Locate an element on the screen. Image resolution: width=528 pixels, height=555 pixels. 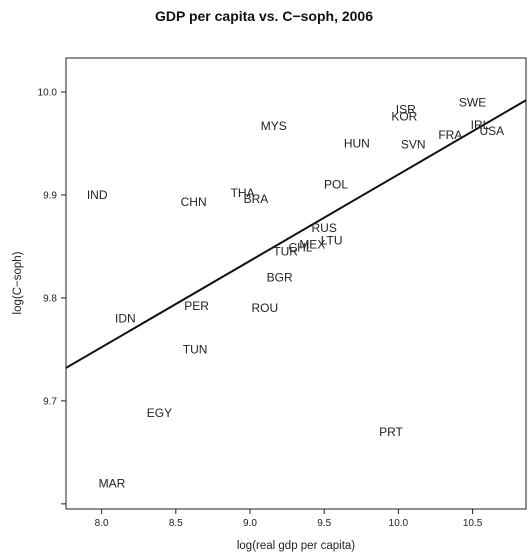
y-axis: 9.7 9.8 9.9 10.0 is located at coordinates (52, 296).